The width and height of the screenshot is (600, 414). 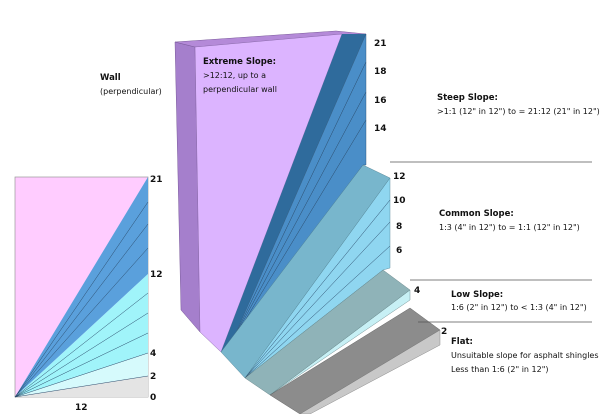 I want to click on common-title: Common Slope:, so click(x=476, y=214).